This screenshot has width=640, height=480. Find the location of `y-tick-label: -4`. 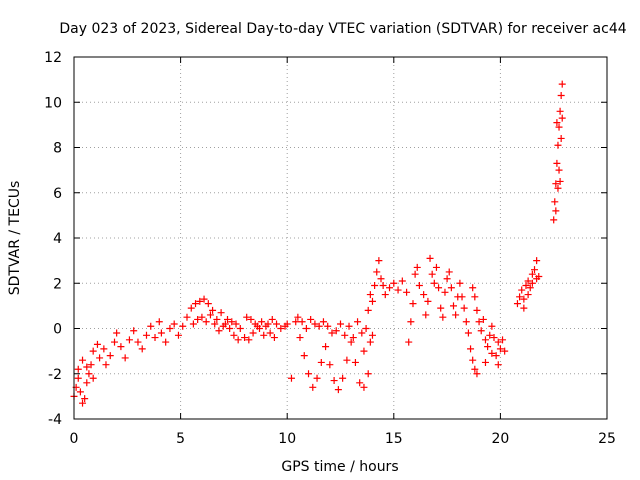

y-tick-label: -4 is located at coordinates (55, 420).